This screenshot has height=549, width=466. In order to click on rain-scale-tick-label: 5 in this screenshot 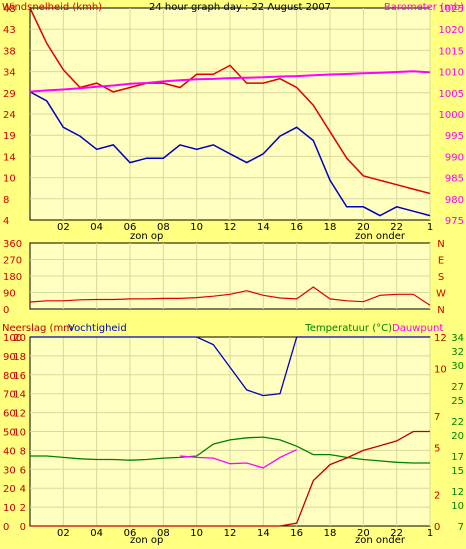, I will do `click(437, 448)`.